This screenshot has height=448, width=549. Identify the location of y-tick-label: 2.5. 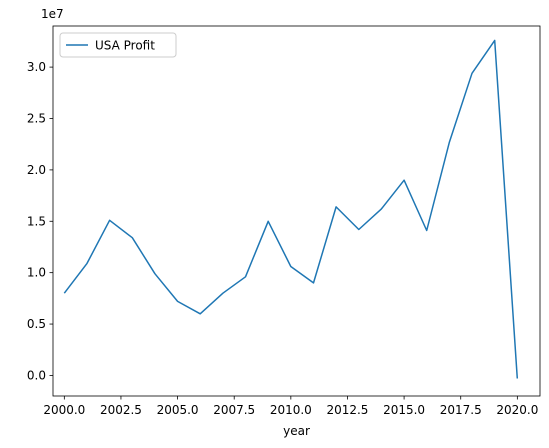
(36, 119).